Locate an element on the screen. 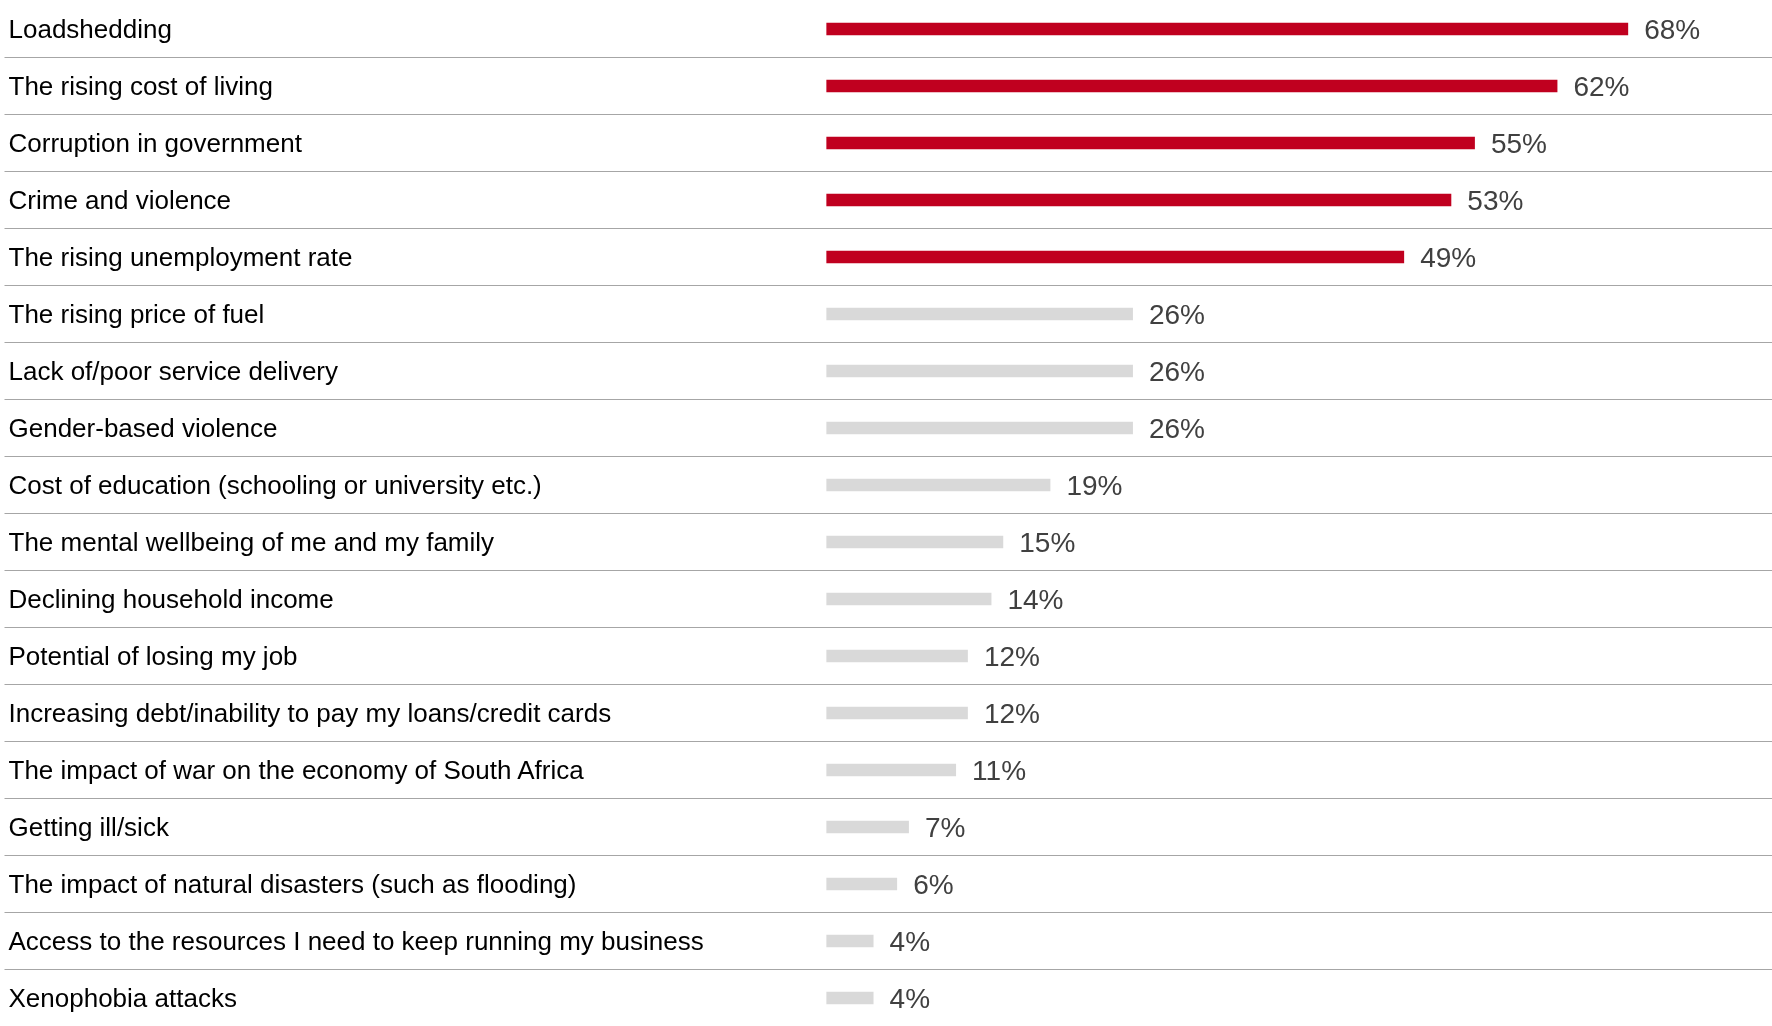 This screenshot has width=1772, height=1026. y-tick-label: The rising price of fuel is located at coordinates (136, 314).